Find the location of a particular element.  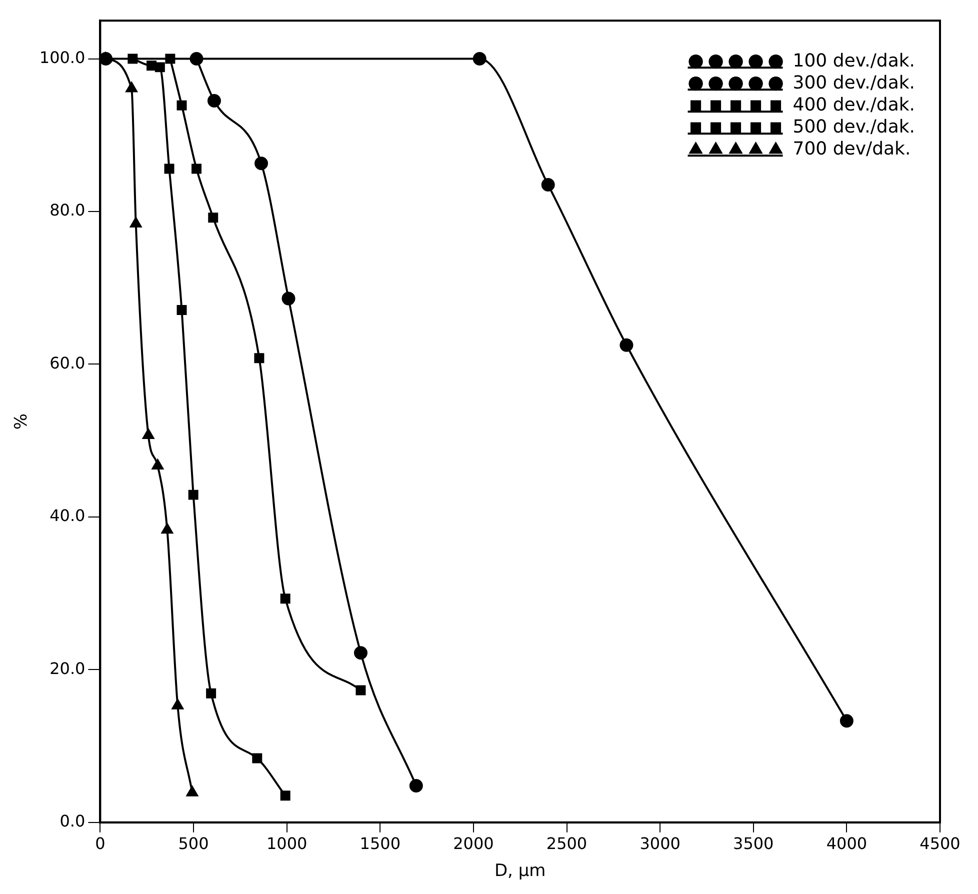

y-axis-title: % is located at coordinates (22, 421).